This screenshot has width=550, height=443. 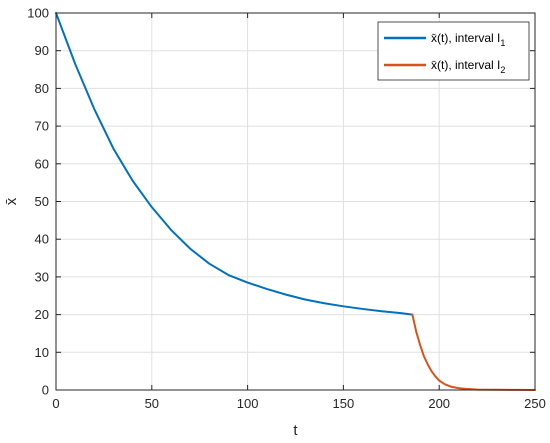 I want to click on y-tick-label: 80, so click(x=42, y=88).